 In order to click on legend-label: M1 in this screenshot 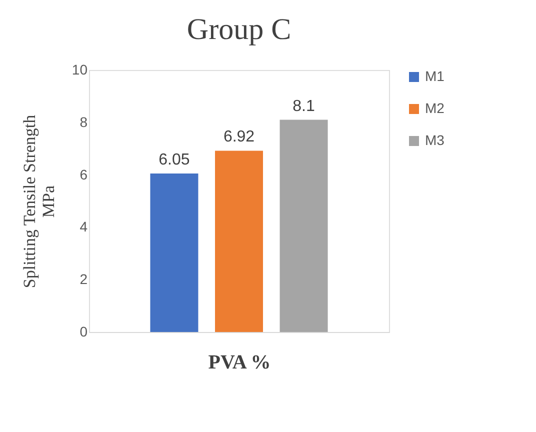, I will do `click(435, 76)`.